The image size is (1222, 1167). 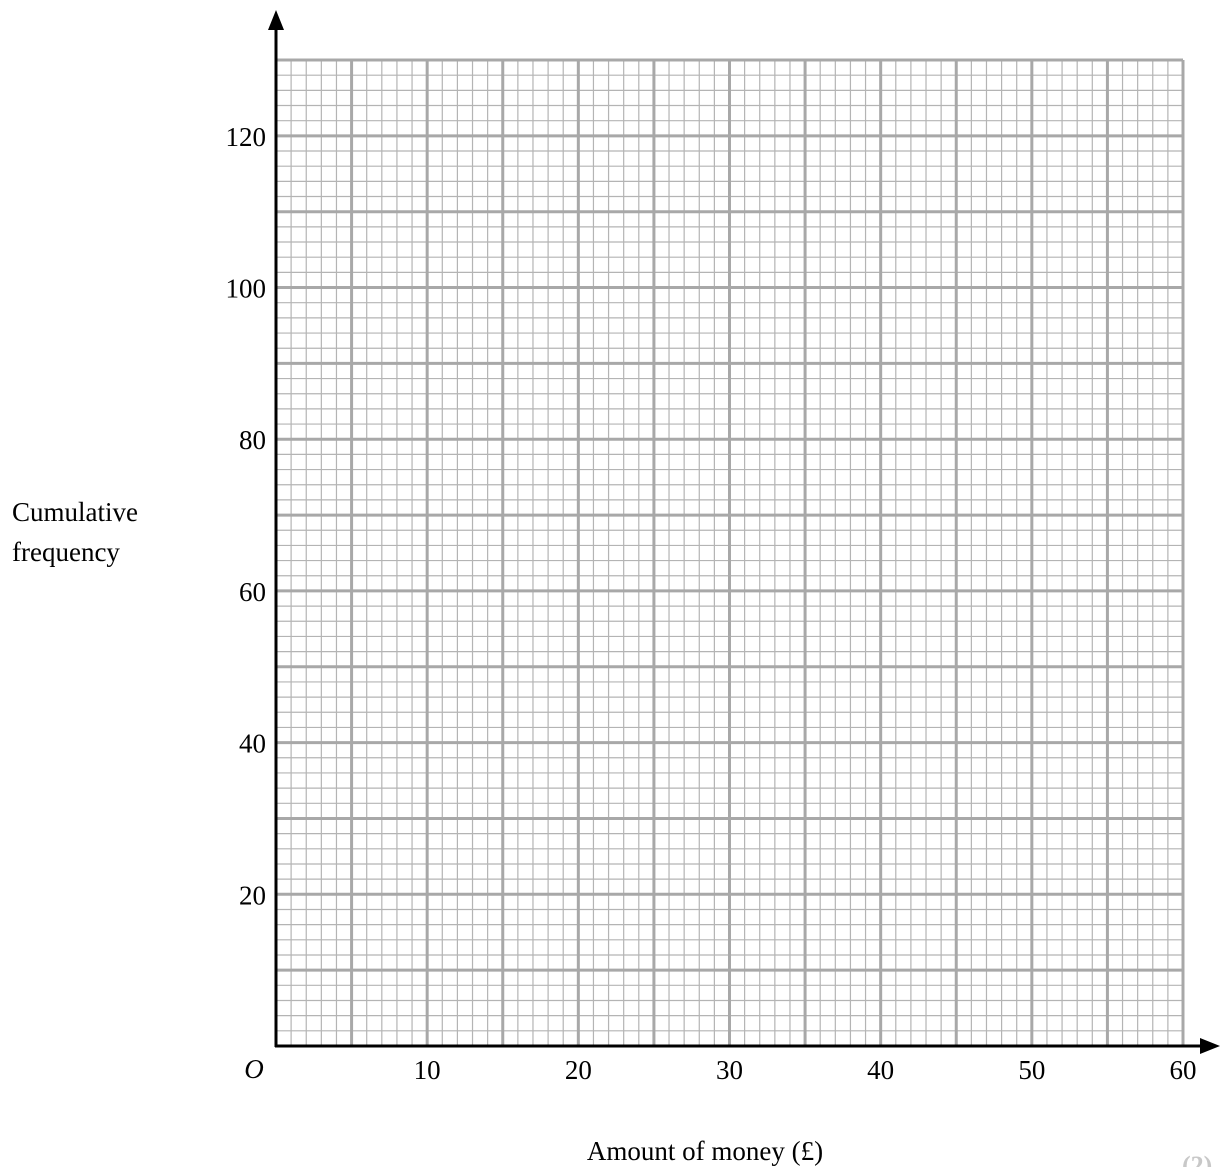 What do you see at coordinates (729, 1070) in the screenshot?
I see `x-tick-label: 30` at bounding box center [729, 1070].